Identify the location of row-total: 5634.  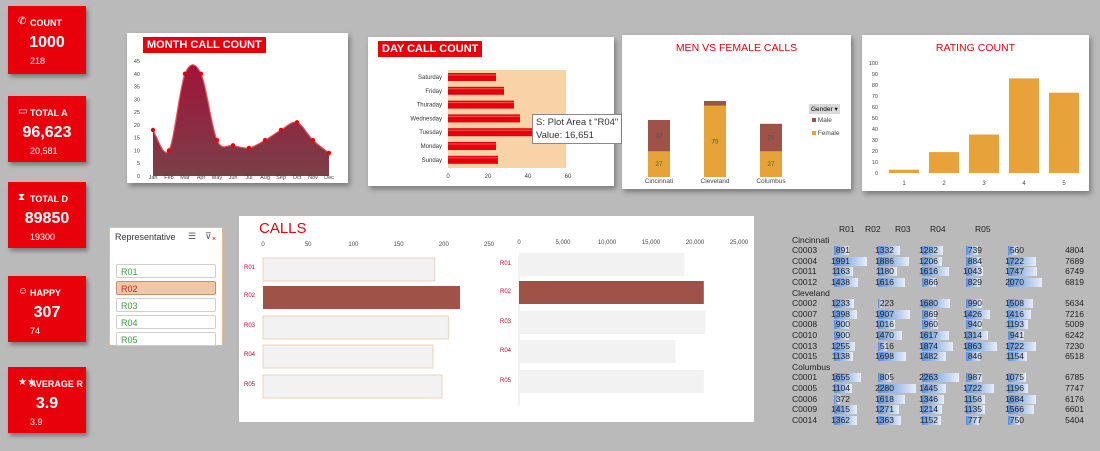
(1074, 303).